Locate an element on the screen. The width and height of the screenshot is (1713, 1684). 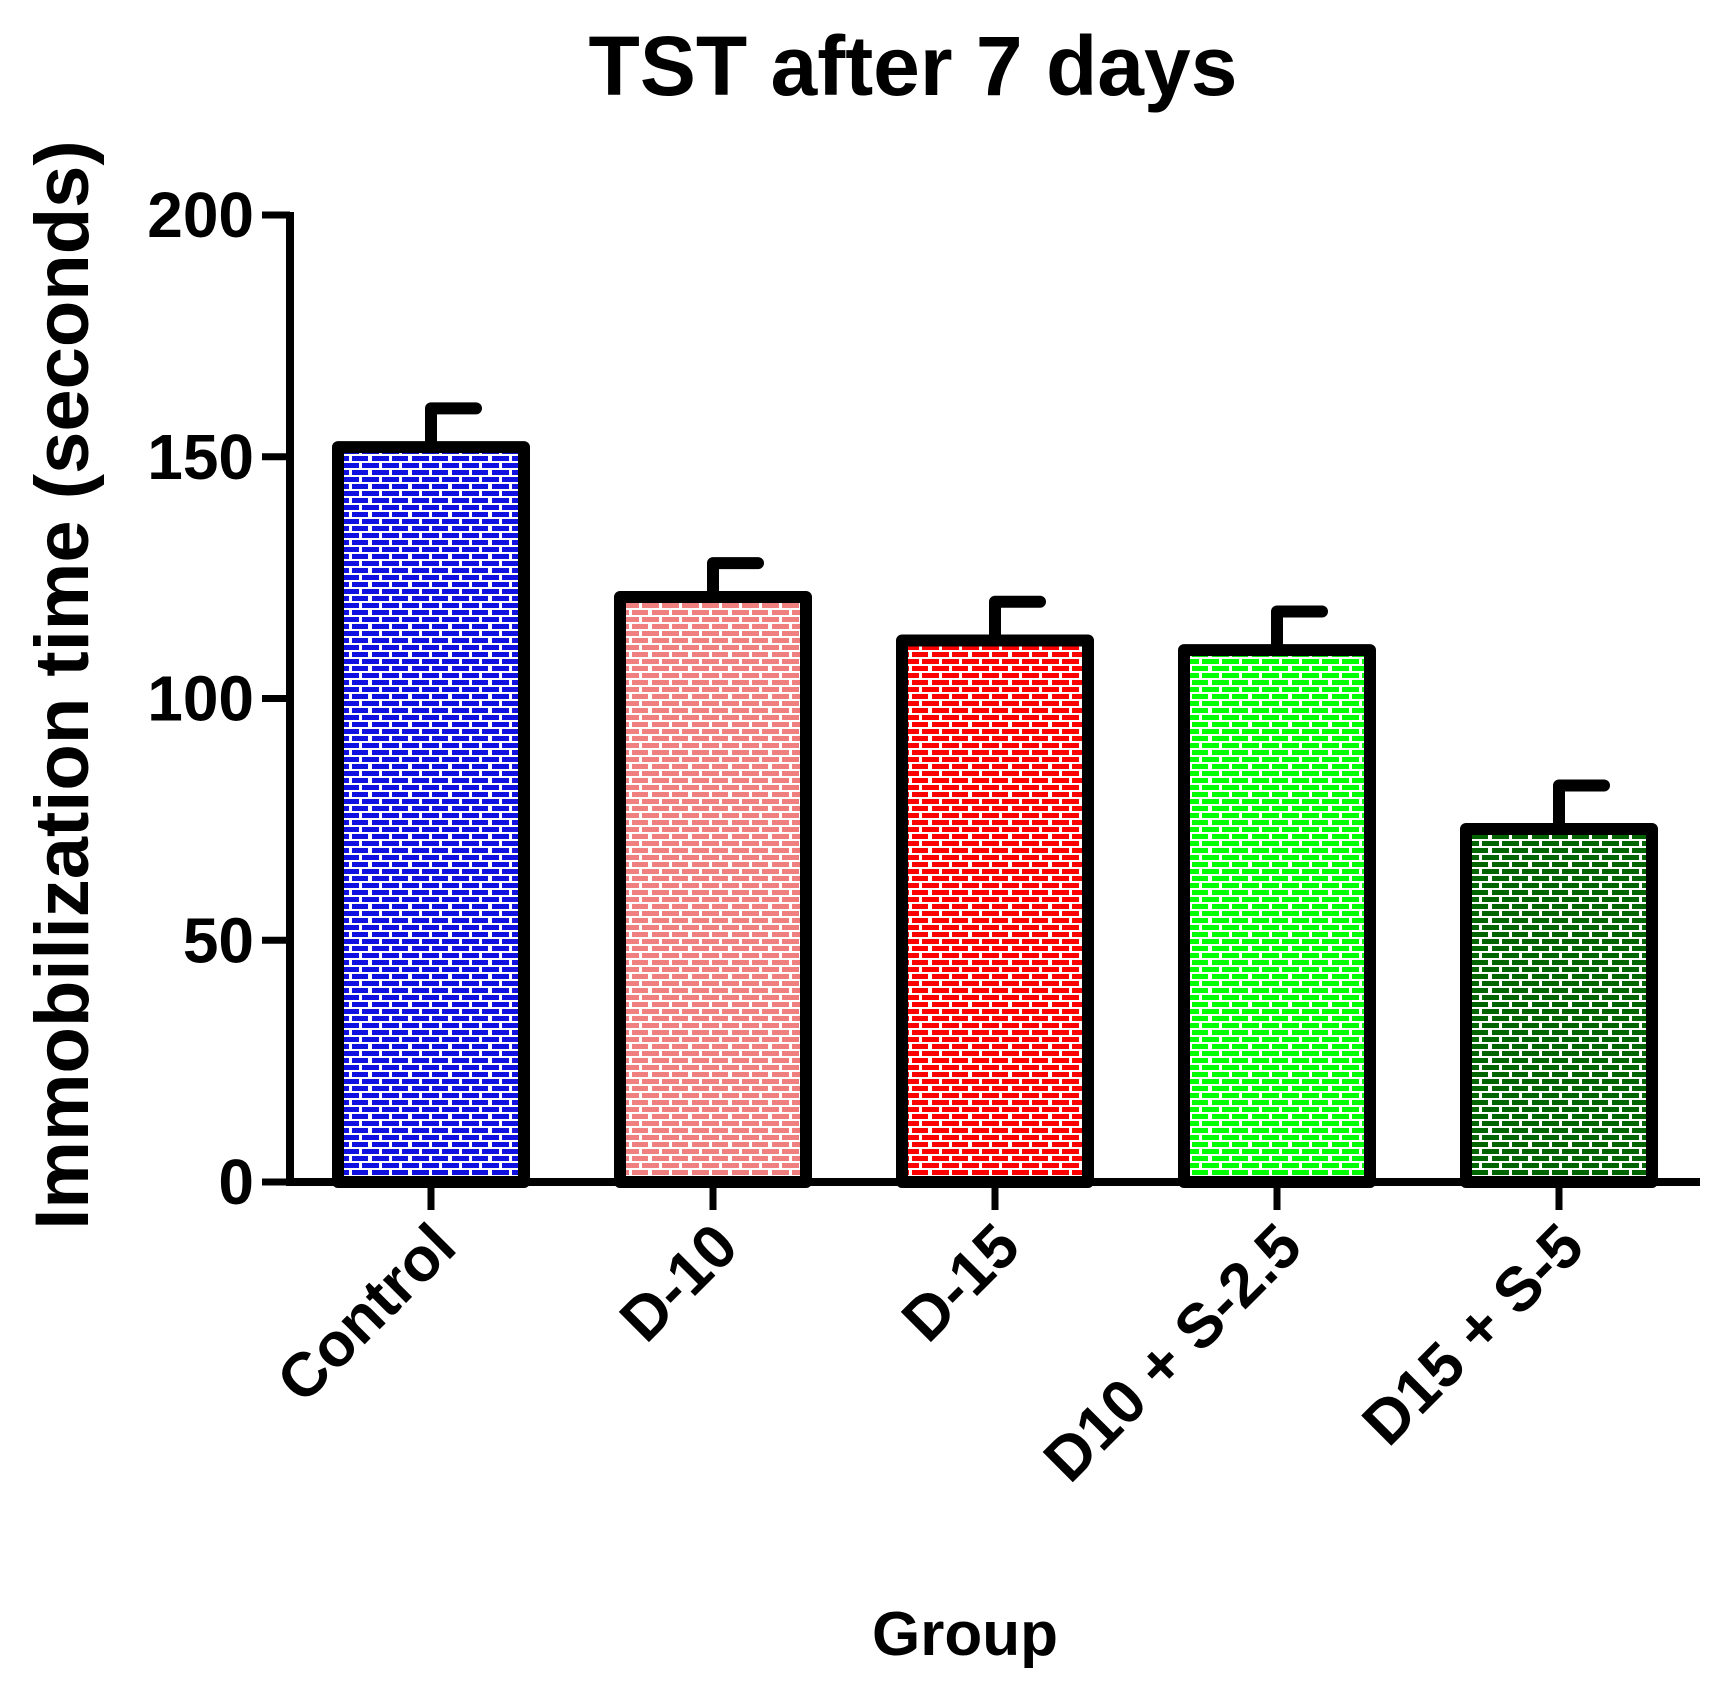
x-tick-label-d-15: D-15 is located at coordinates (961, 1283).